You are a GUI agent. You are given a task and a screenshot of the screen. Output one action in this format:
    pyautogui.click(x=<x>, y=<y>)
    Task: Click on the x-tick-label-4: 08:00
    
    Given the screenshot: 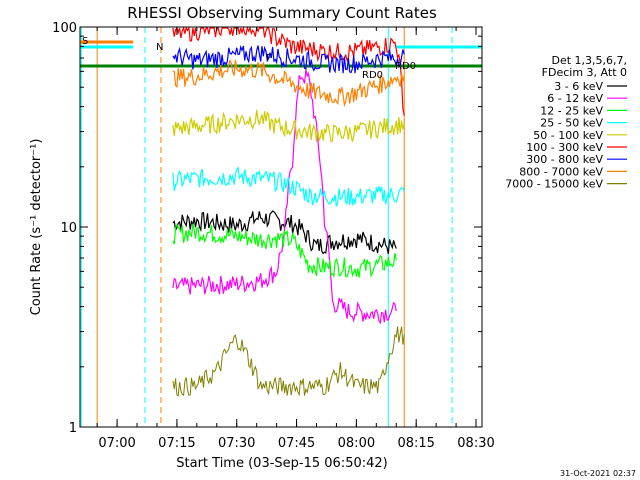 What is the action you would take?
    pyautogui.click(x=356, y=443)
    